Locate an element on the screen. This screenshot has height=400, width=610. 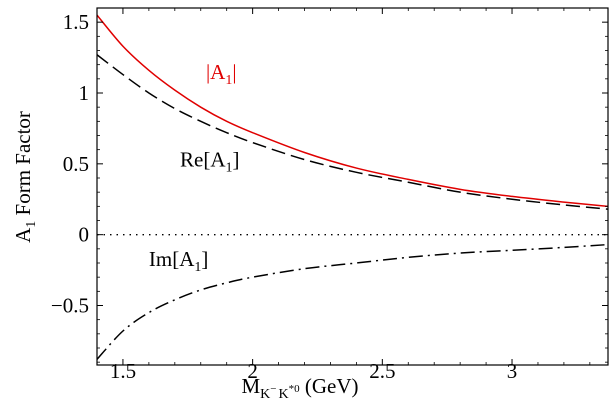
x-axis-title: MK− K*0 (GeV) is located at coordinates (299, 387).